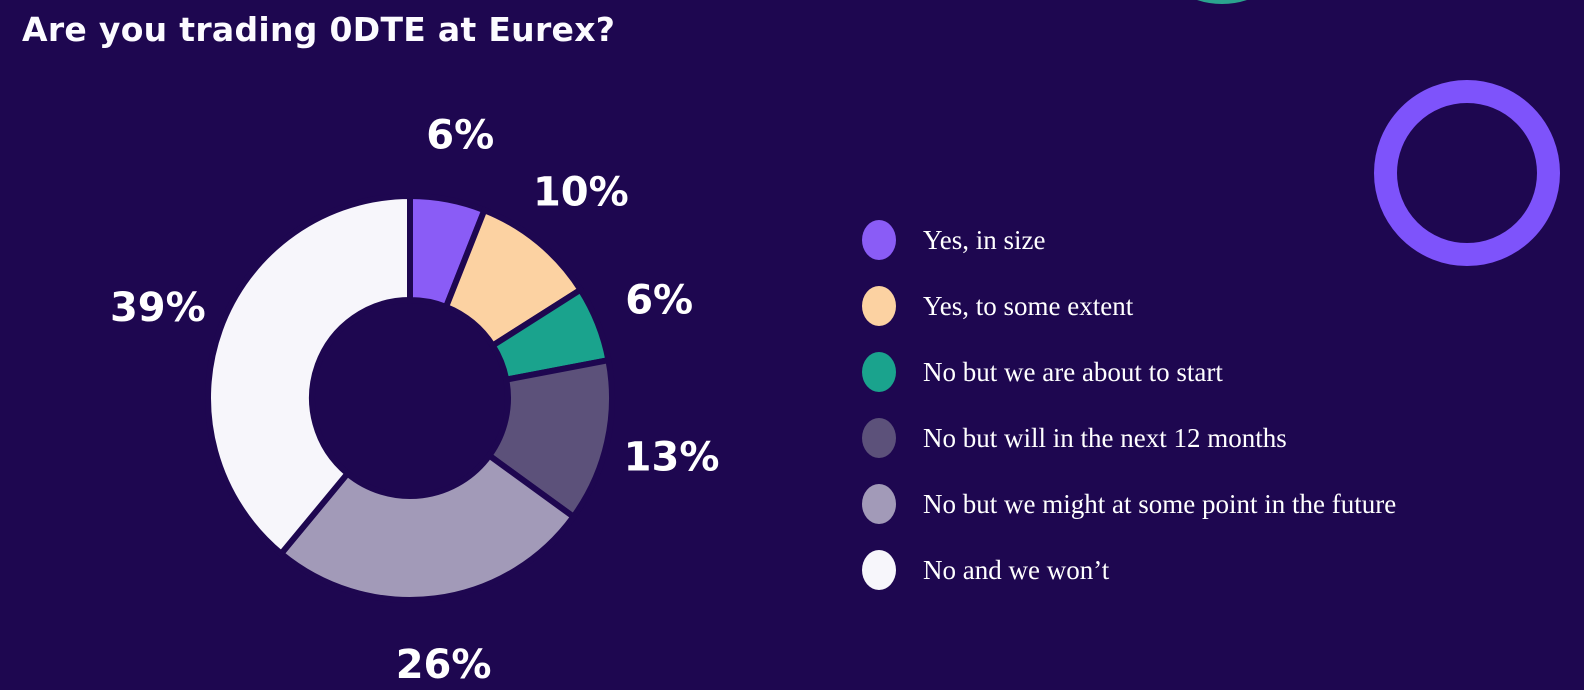 The width and height of the screenshot is (1584, 690). I want to click on legend-item: Yes, to some extent, so click(1129, 306).